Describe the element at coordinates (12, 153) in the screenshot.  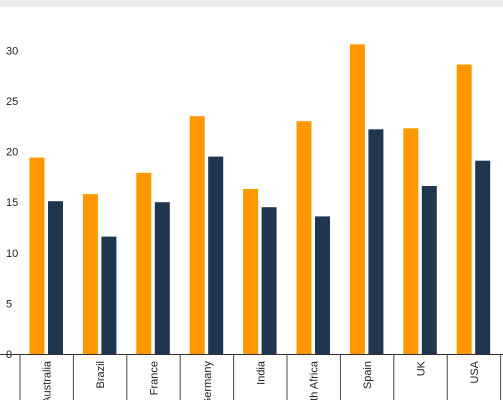
I see `y-tick-label: 20` at that location.